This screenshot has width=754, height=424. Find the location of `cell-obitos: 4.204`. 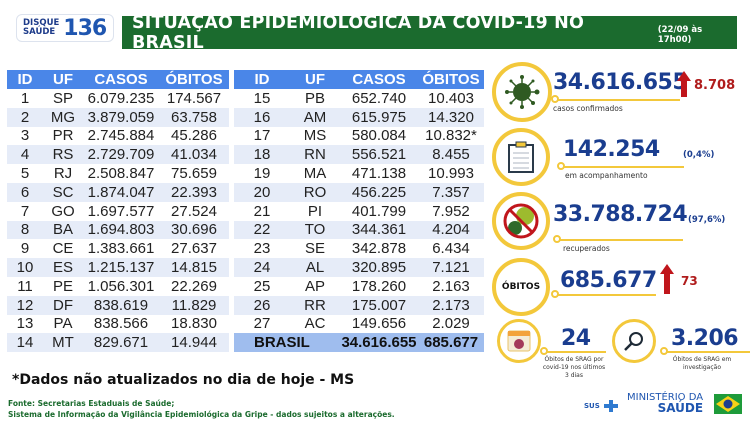

cell-obitos: 4.204 is located at coordinates (451, 230).